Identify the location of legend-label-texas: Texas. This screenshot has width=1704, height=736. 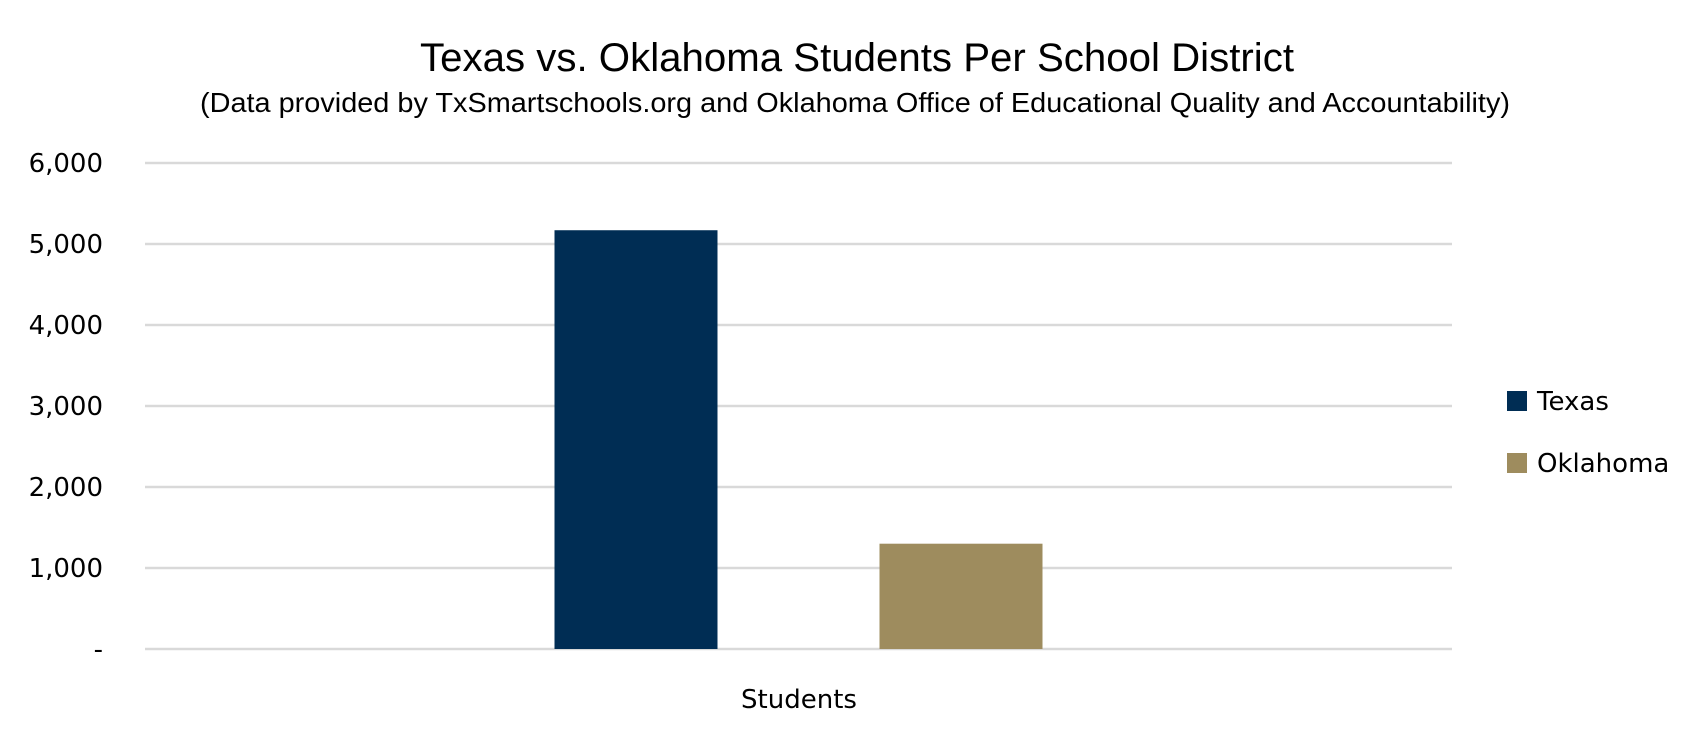
(1572, 402).